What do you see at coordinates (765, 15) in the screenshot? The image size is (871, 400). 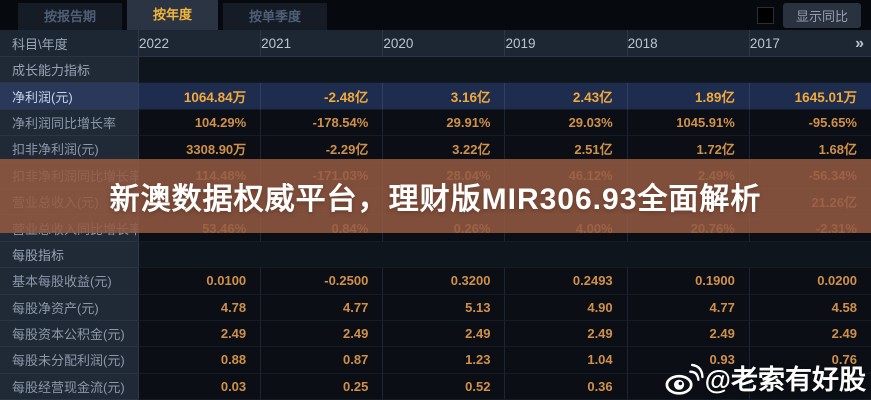 I see `yoy-checkbox` at bounding box center [765, 15].